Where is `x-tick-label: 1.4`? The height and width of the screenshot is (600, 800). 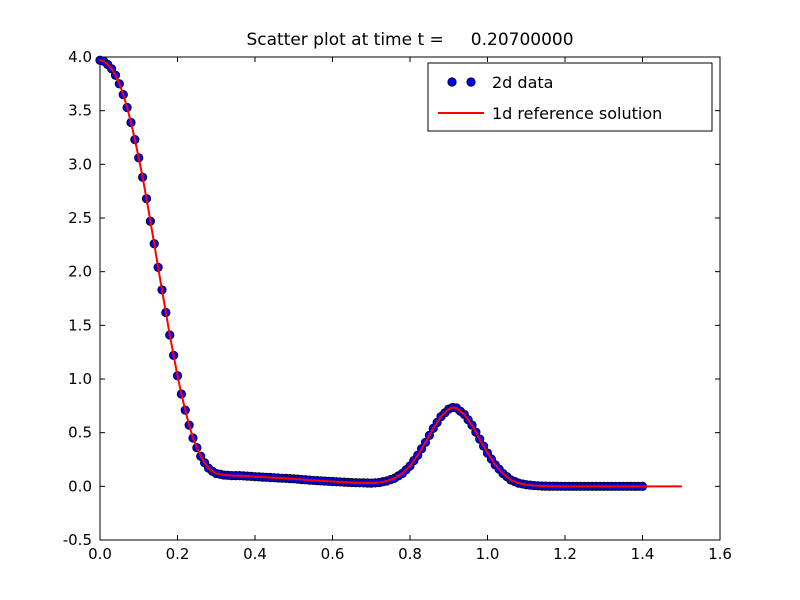 x-tick-label: 1.4 is located at coordinates (643, 554).